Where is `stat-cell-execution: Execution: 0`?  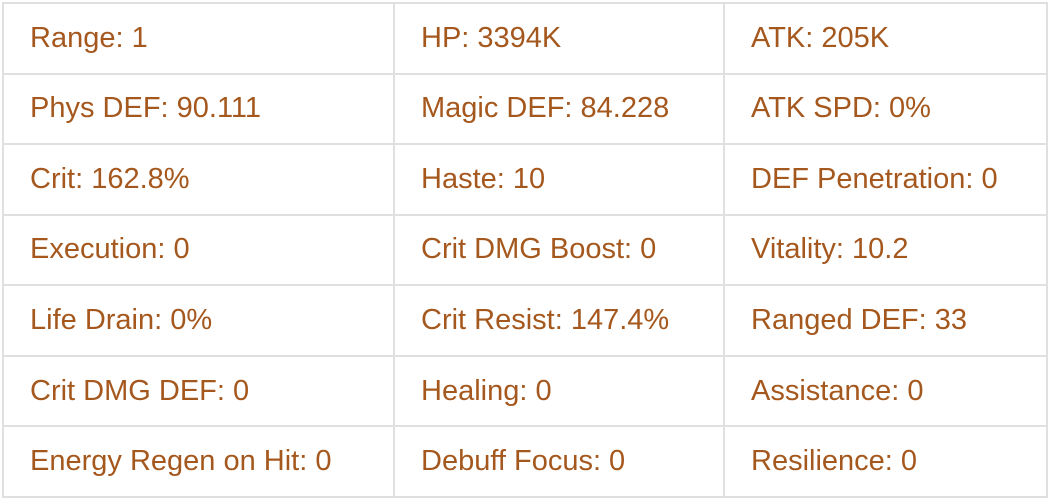
stat-cell-execution: Execution: 0 is located at coordinates (198, 250).